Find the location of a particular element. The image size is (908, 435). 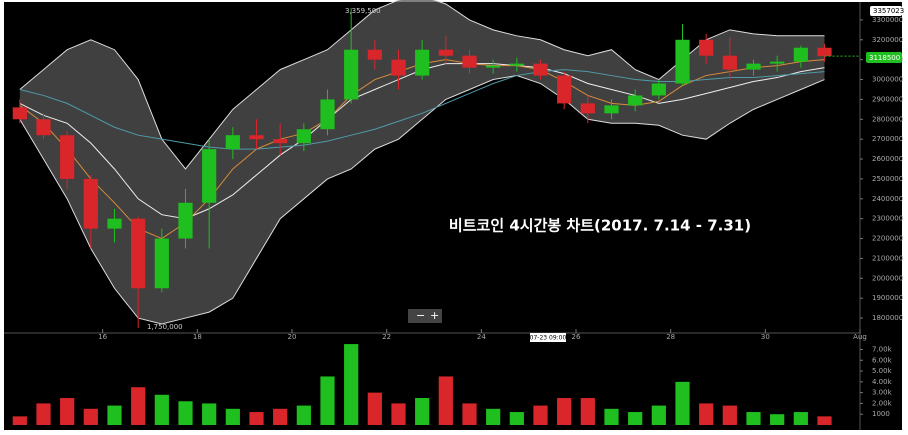

x-tick-label: 28 is located at coordinates (670, 337).